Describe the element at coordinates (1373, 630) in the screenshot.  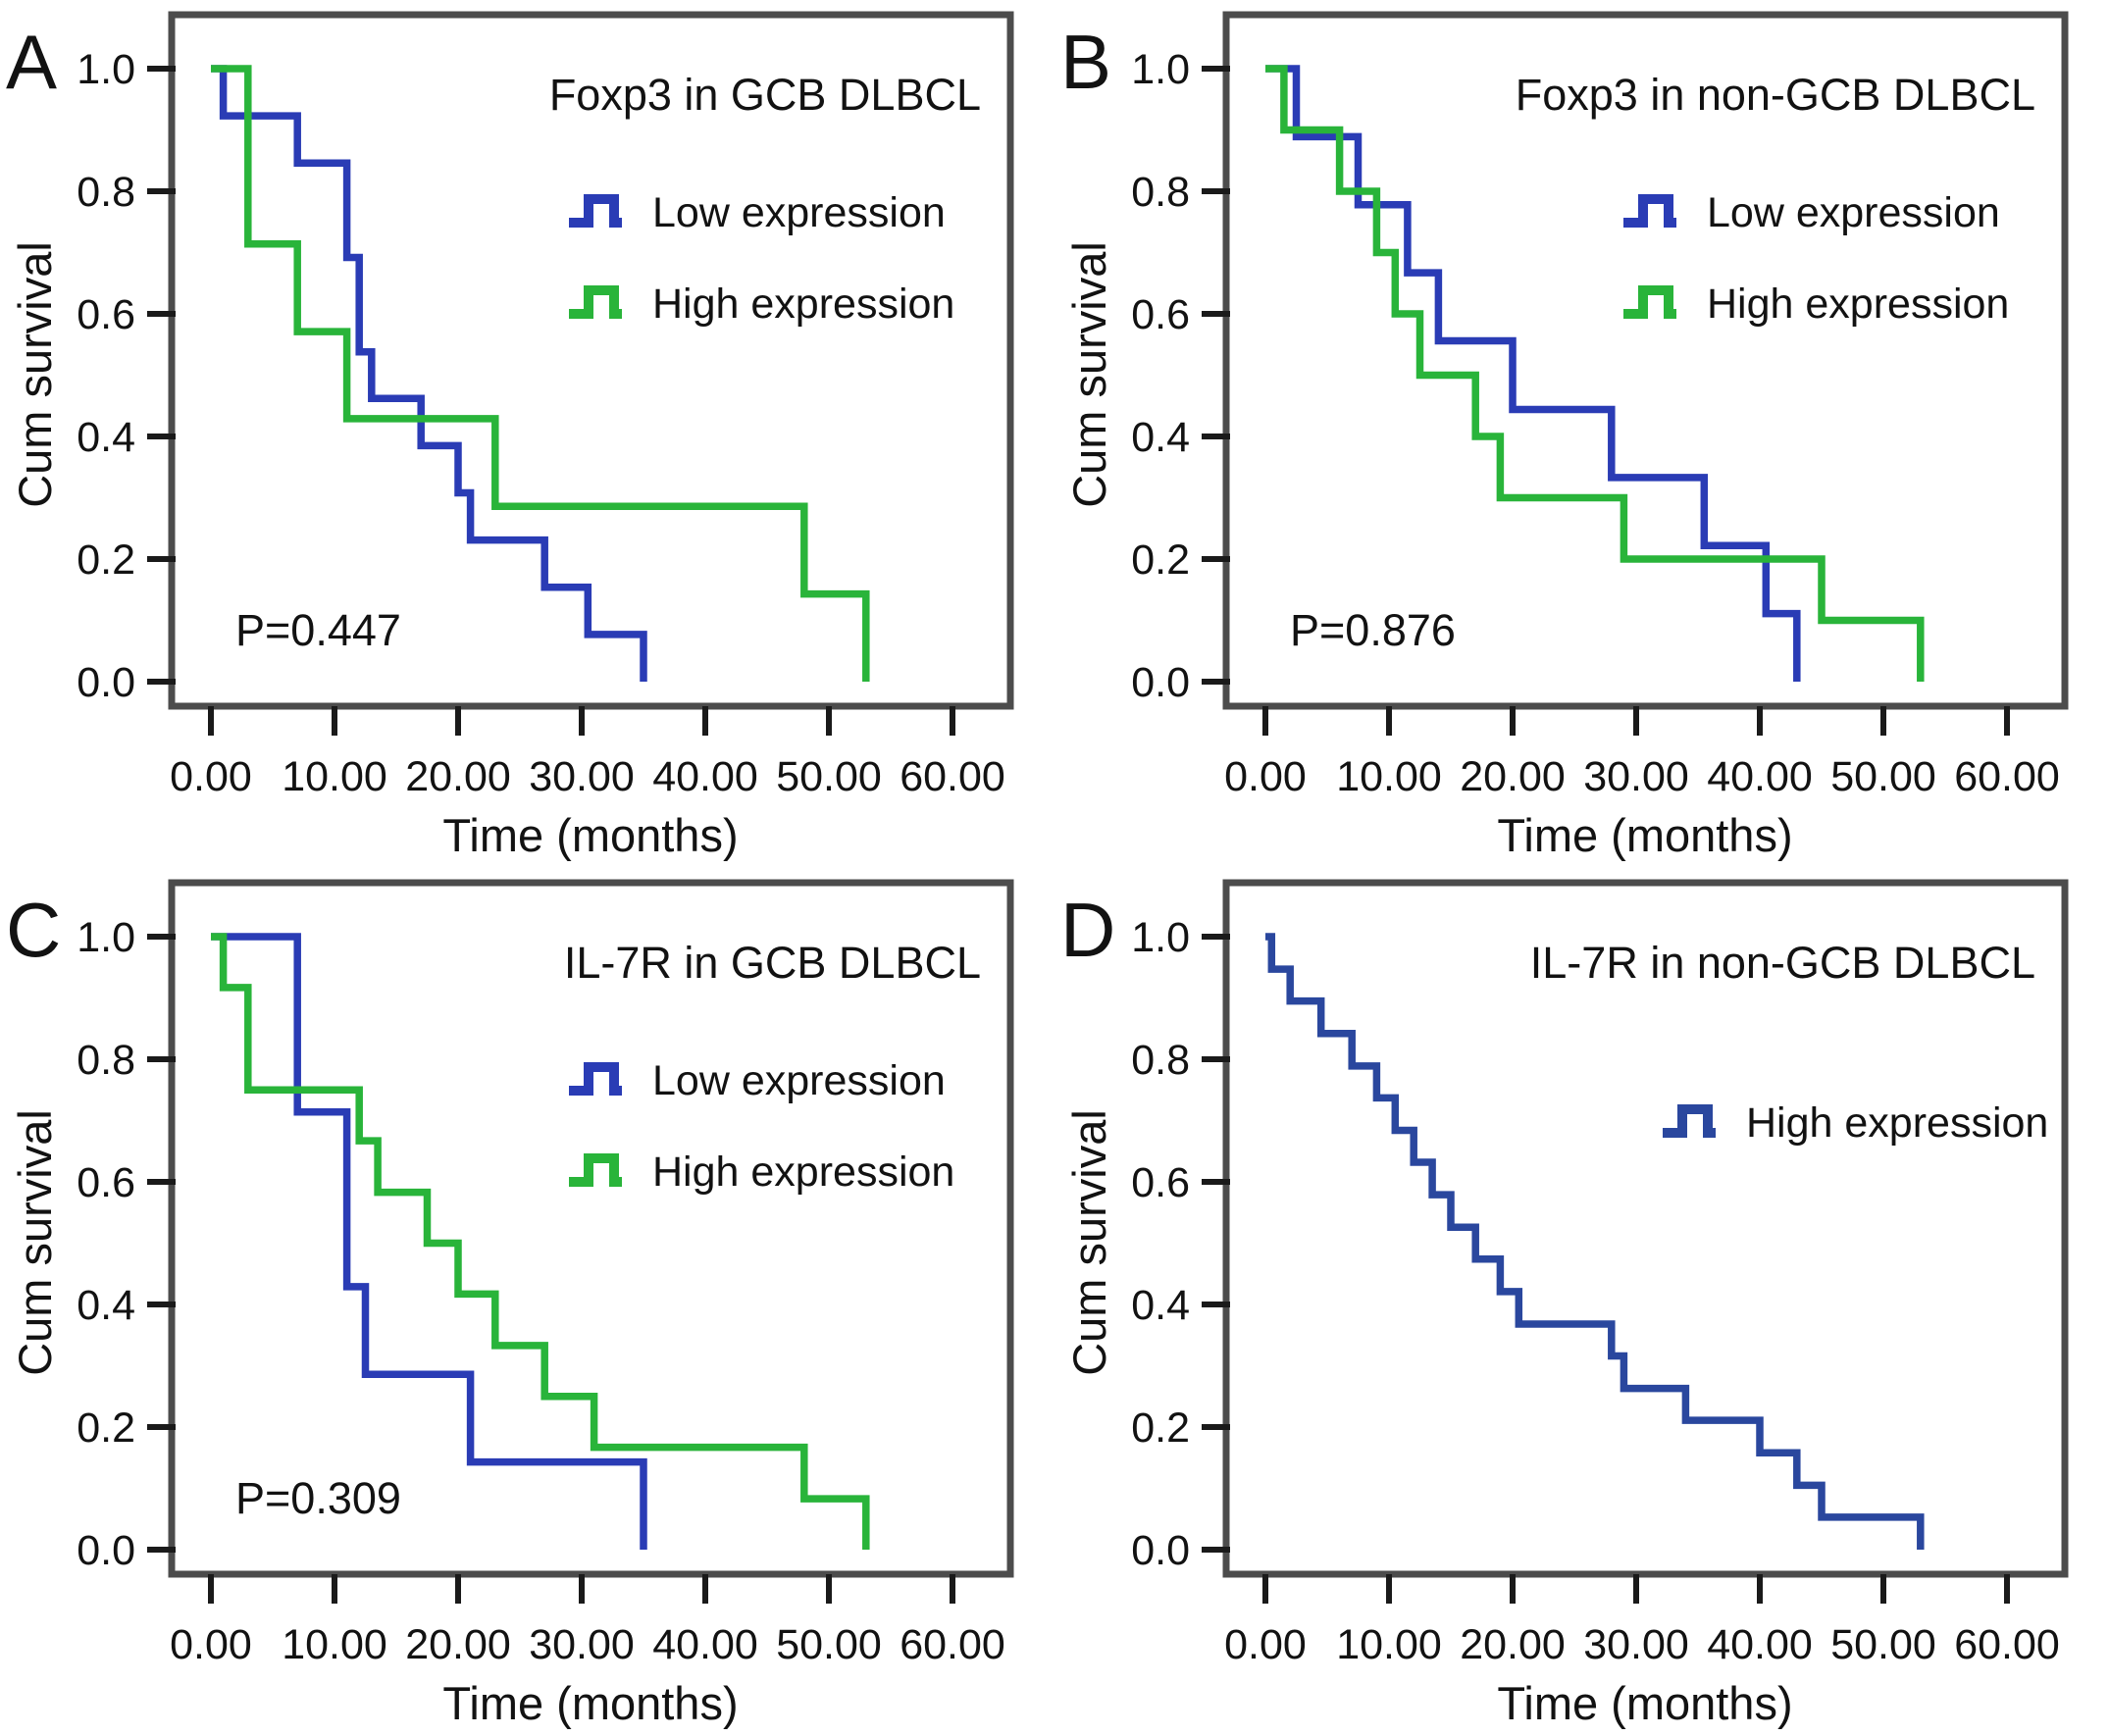
I see `p-value-label: P=0.876` at that location.